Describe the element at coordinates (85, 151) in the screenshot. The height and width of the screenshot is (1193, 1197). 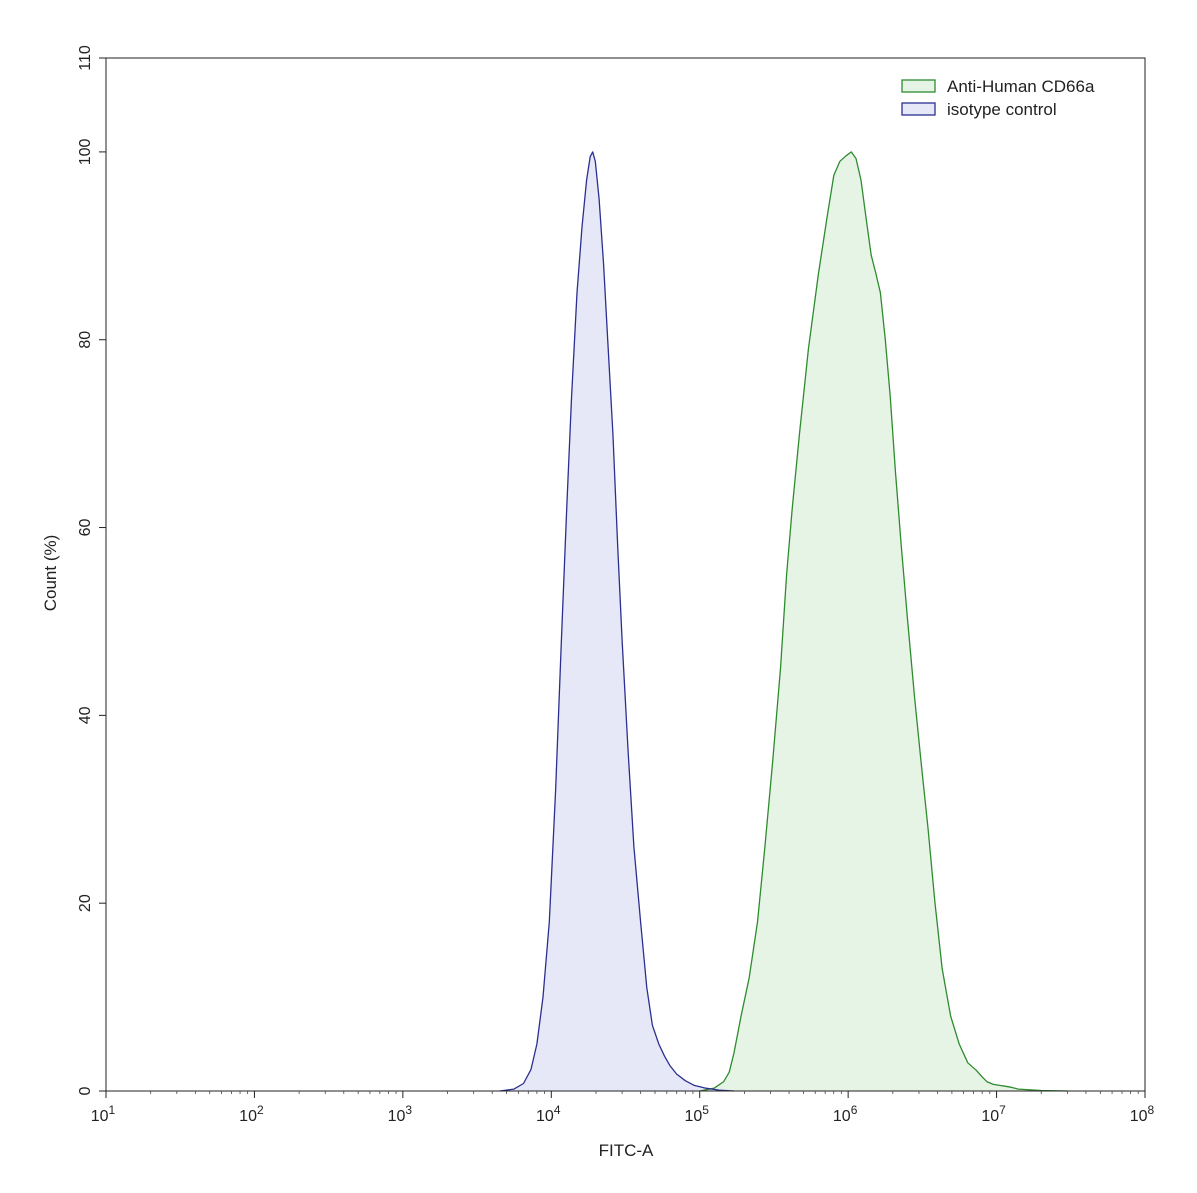
I see `y-tick-label: 100` at that location.